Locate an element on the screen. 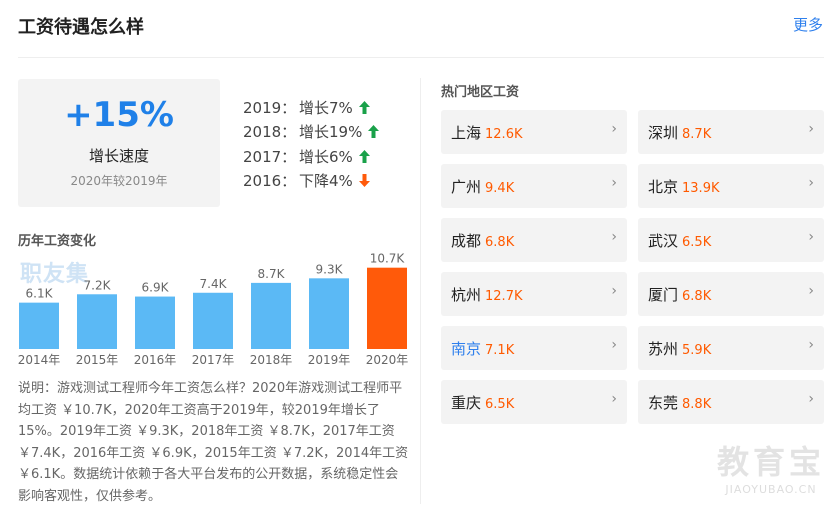 Image resolution: width=839 pixels, height=514 pixels. region-salary: 13.9K is located at coordinates (701, 188).